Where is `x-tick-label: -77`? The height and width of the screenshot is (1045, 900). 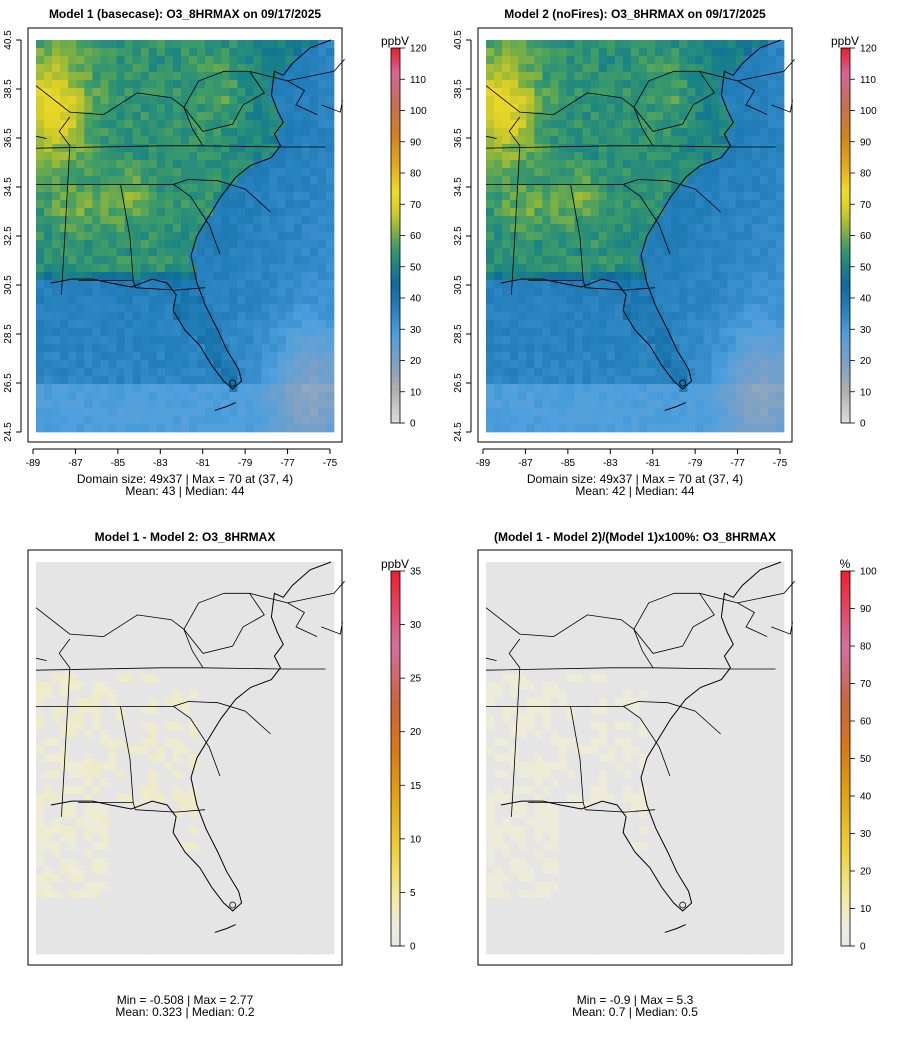 x-tick-label: -77 is located at coordinates (287, 463).